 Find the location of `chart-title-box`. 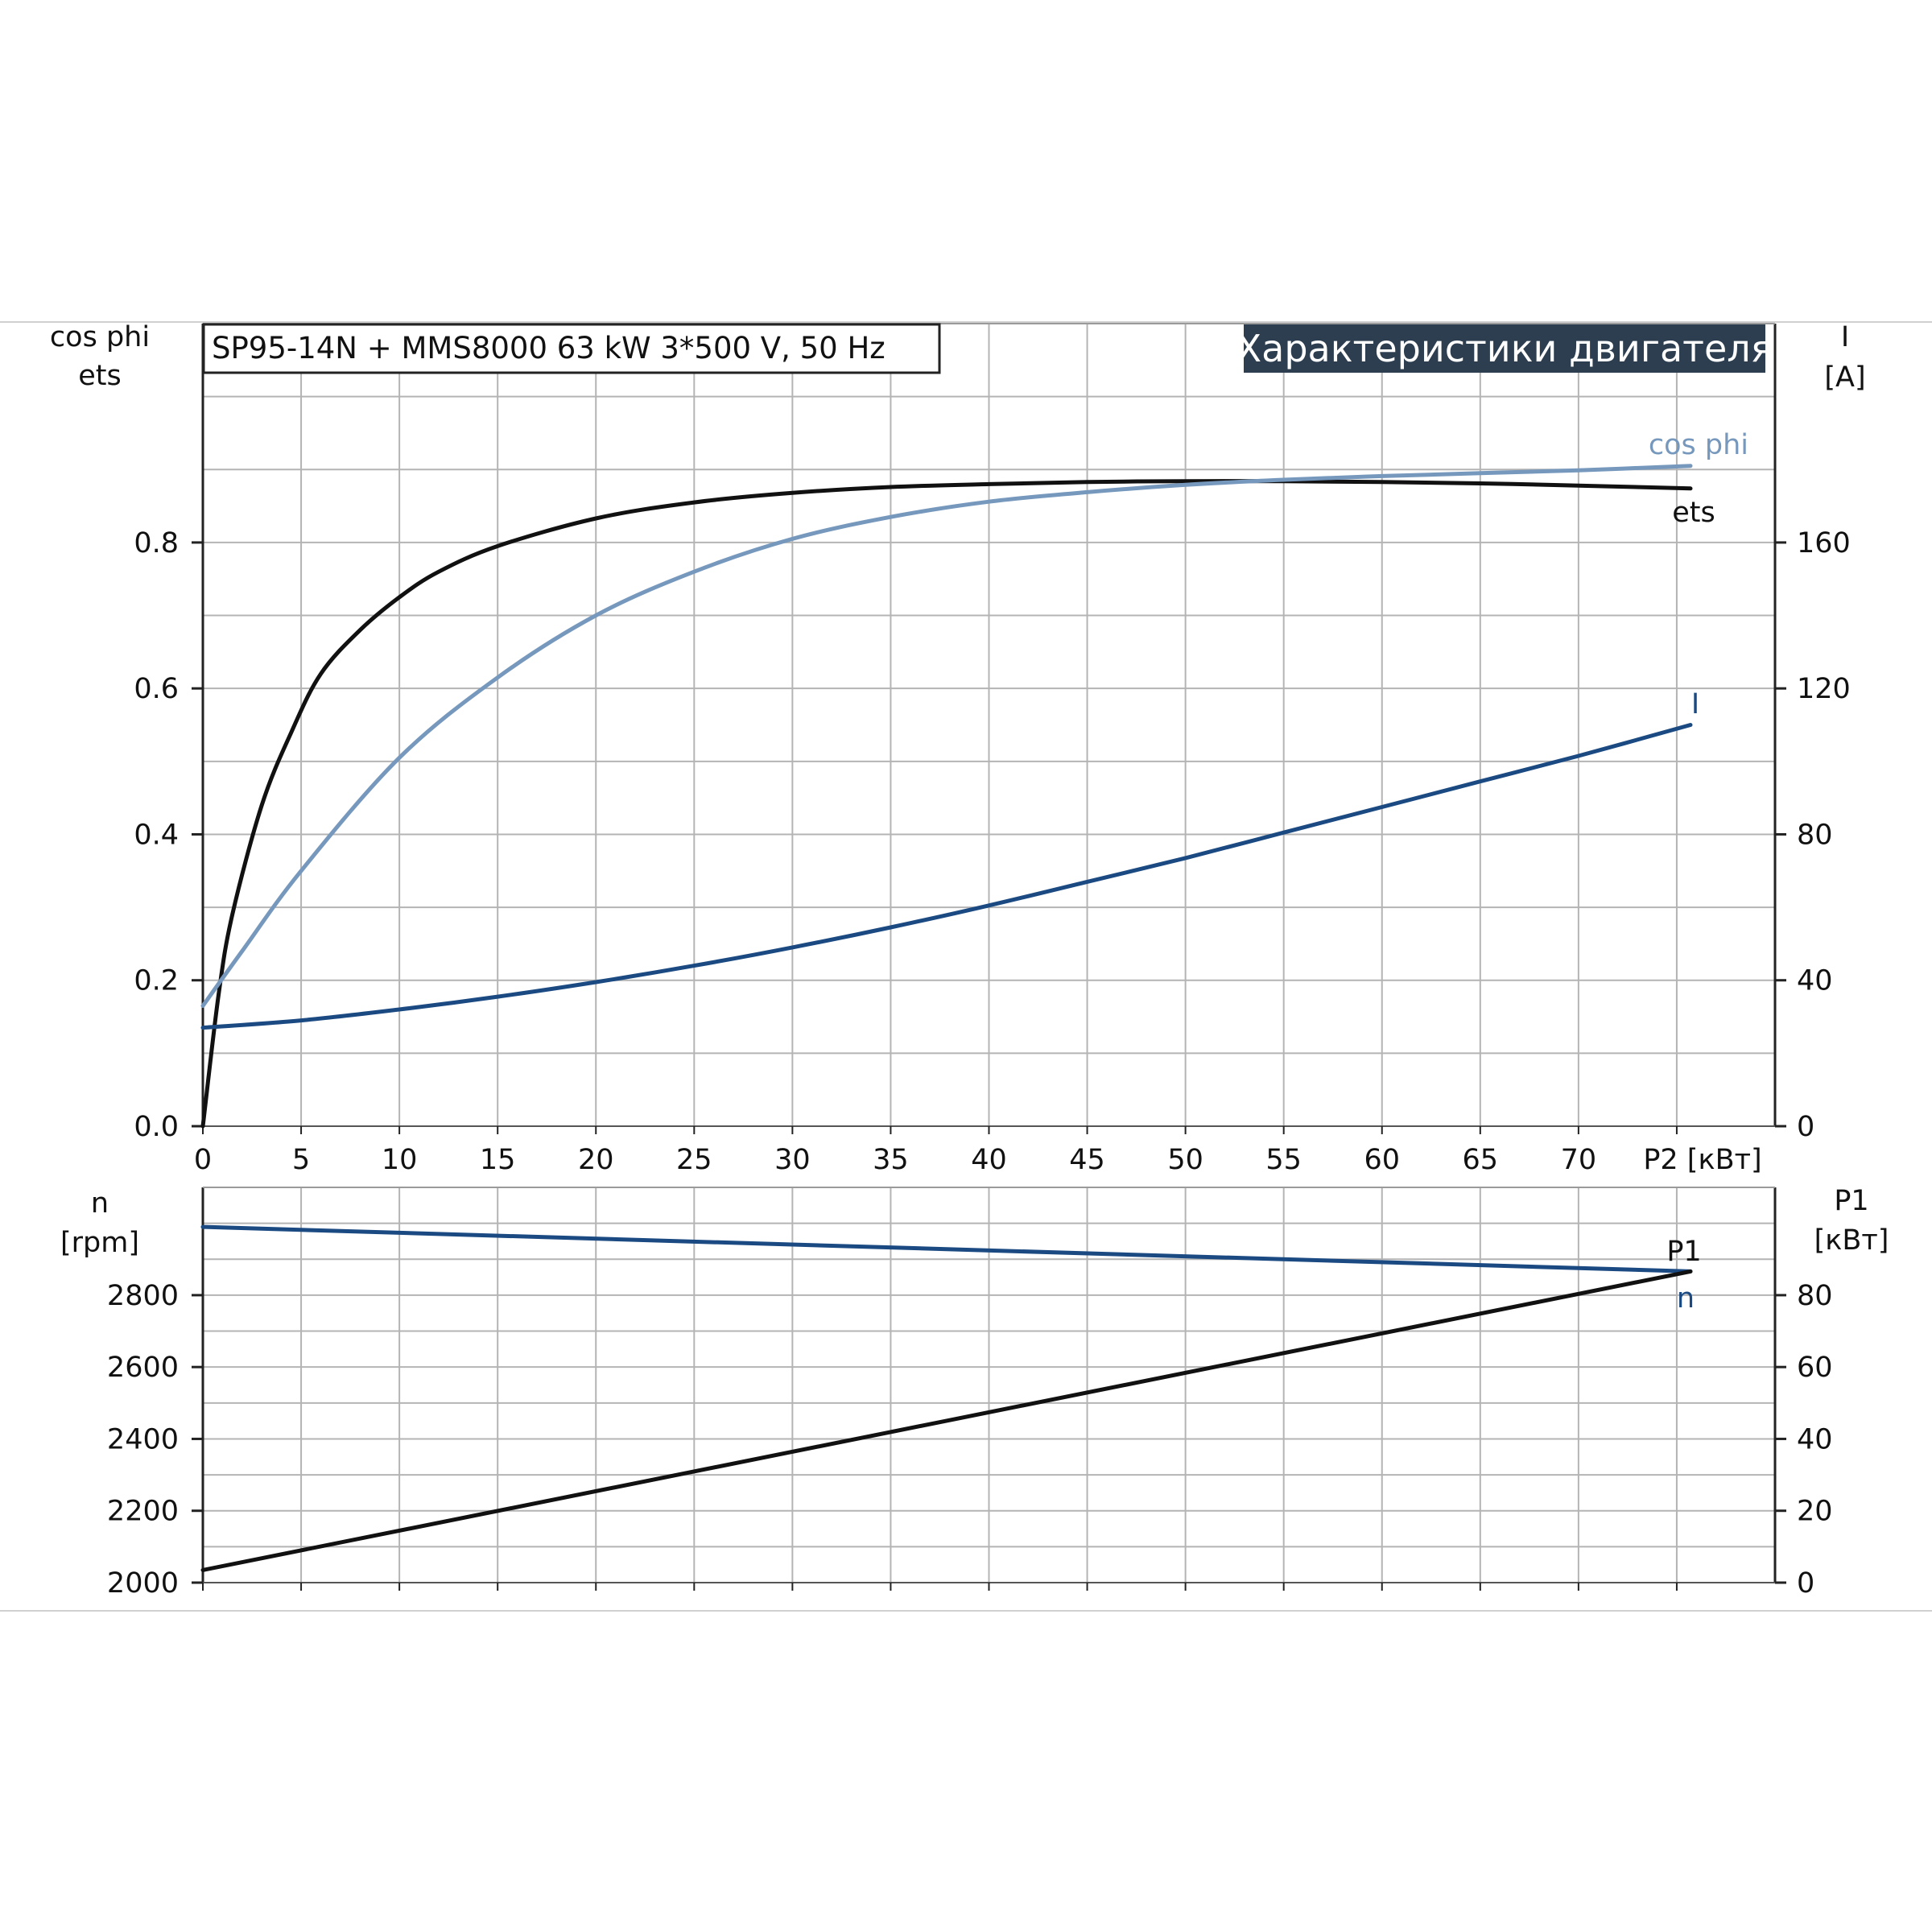

chart-title-box is located at coordinates (571, 348).